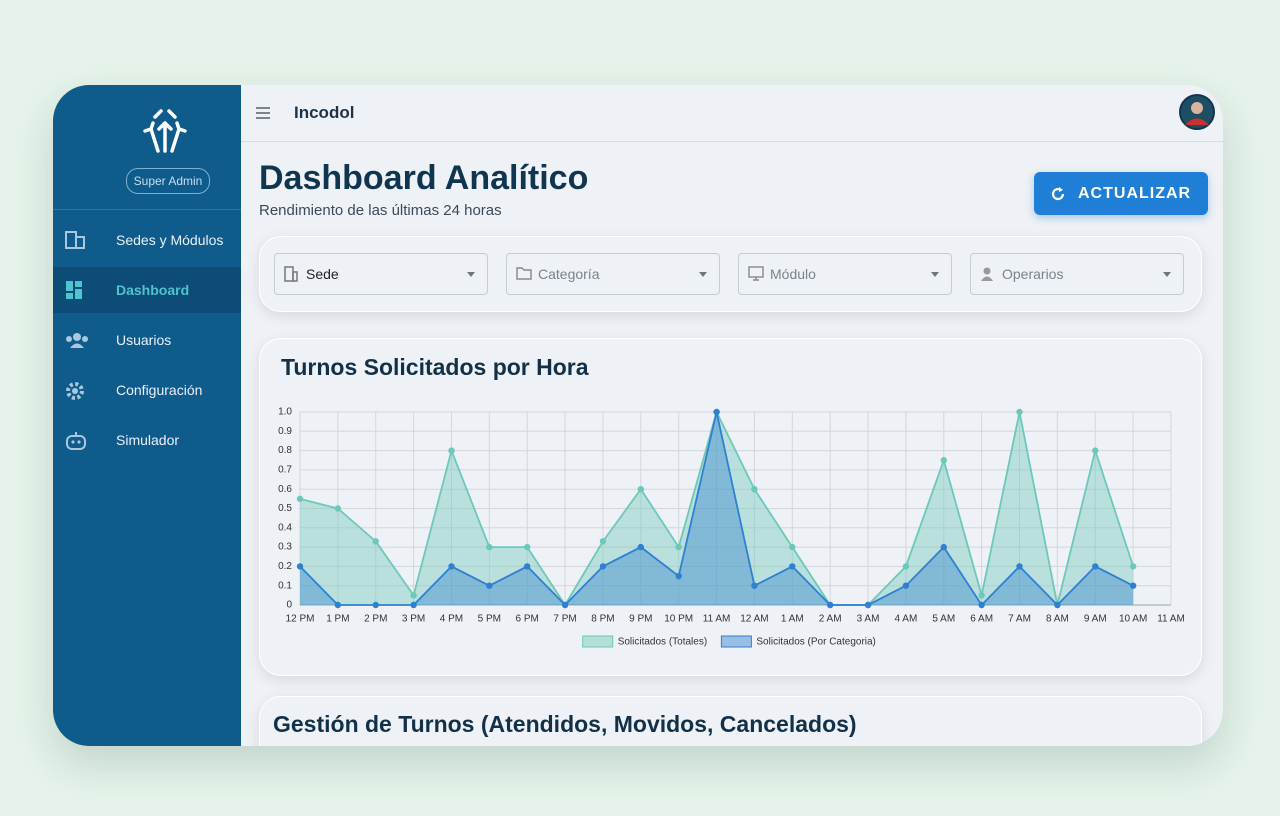  Describe the element at coordinates (285, 470) in the screenshot. I see `y-tick-label: 0.7` at that location.